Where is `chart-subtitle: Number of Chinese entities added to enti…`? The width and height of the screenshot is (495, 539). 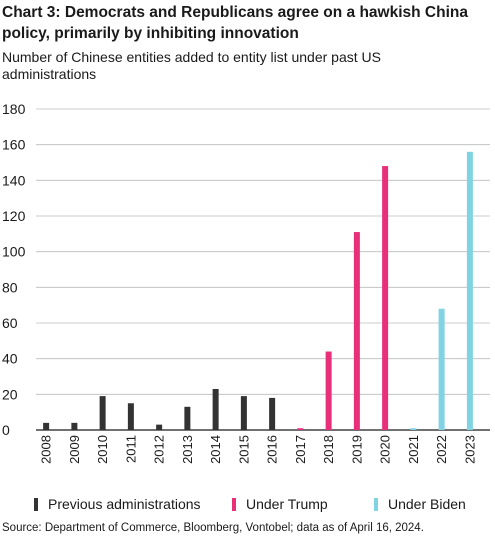 chart-subtitle: Number of Chinese entities added to enti… is located at coordinates (191, 65).